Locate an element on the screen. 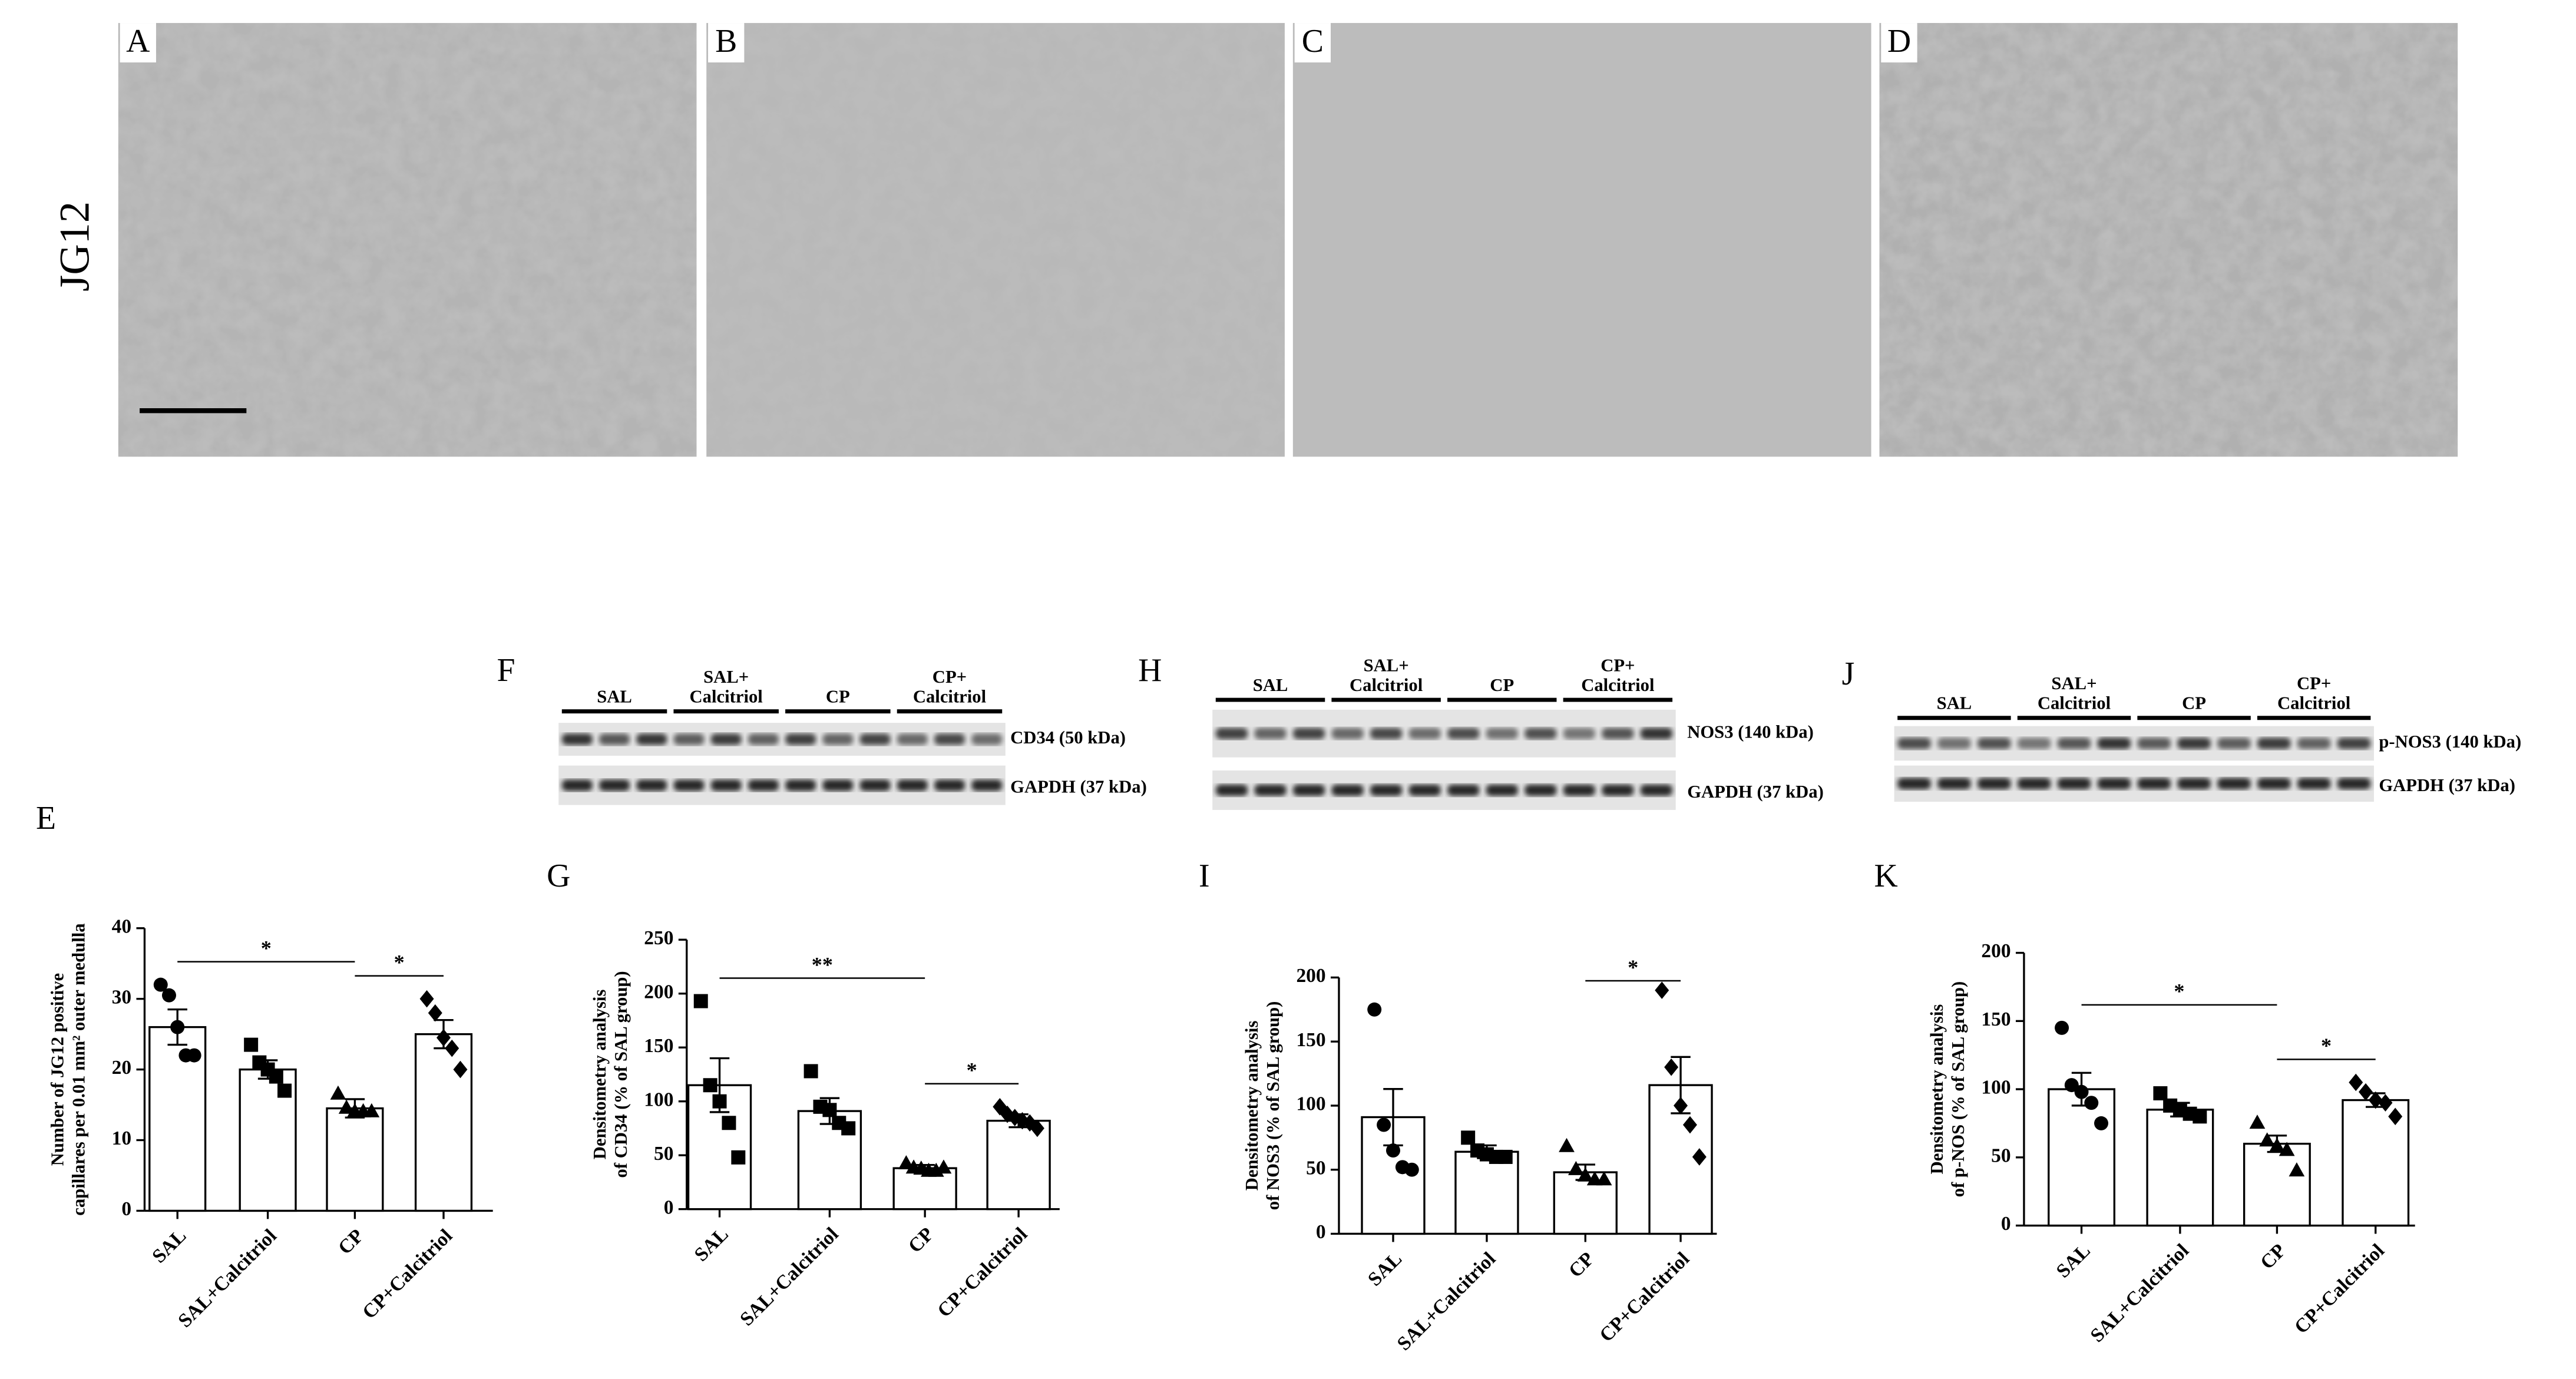  x-tick-label: SAL is located at coordinates (1385, 1269).